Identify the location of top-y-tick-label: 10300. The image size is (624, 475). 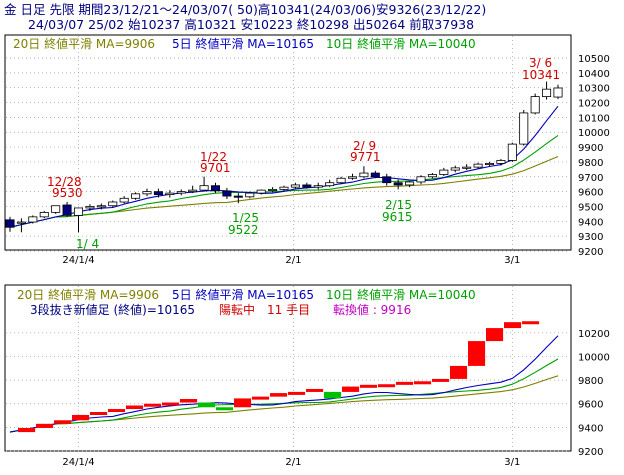
(594, 89).